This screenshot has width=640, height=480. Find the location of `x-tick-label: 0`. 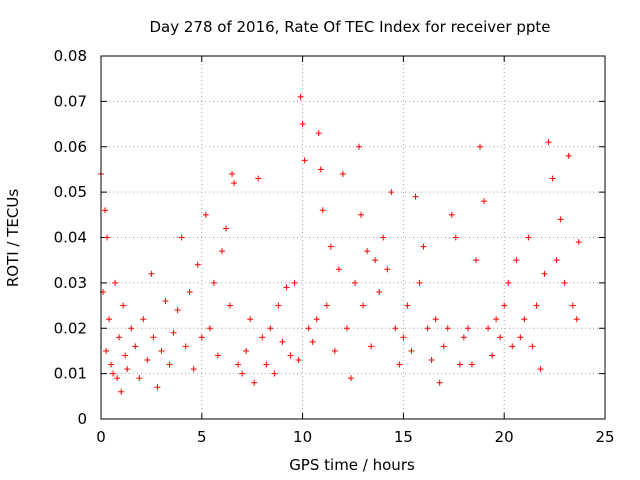

x-tick-label: 0 is located at coordinates (101, 437).